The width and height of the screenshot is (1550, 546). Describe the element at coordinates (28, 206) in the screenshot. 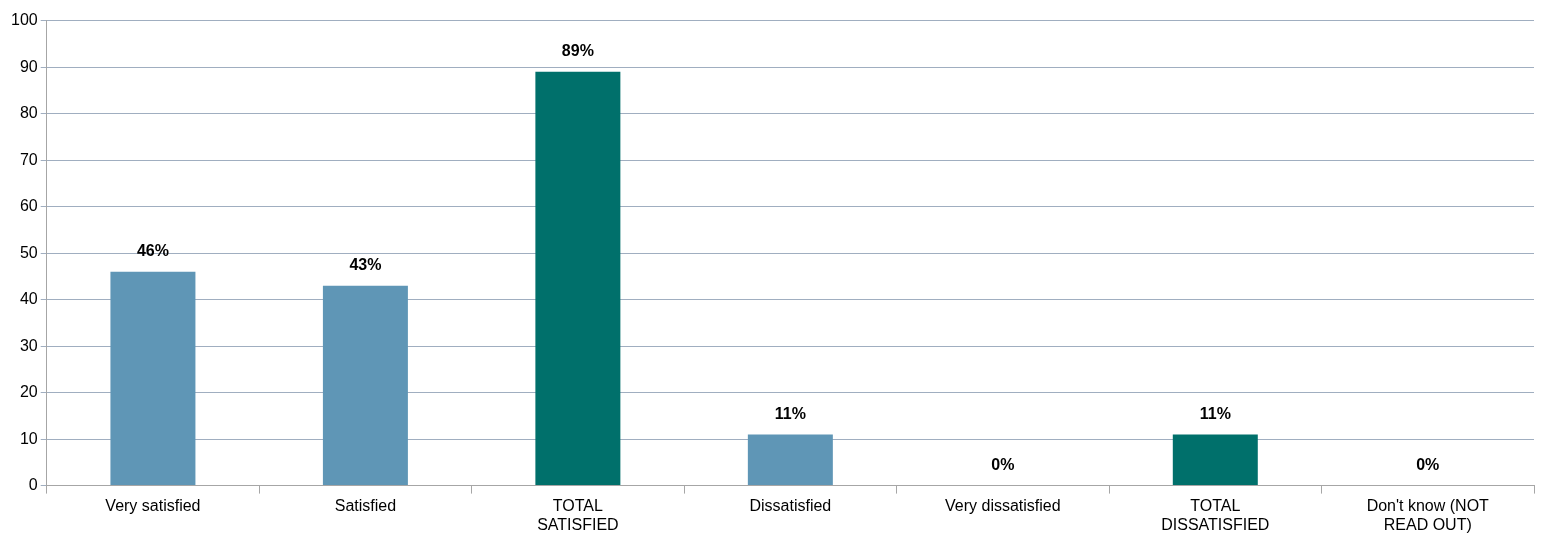

I see `y-tick-label: 60` at that location.